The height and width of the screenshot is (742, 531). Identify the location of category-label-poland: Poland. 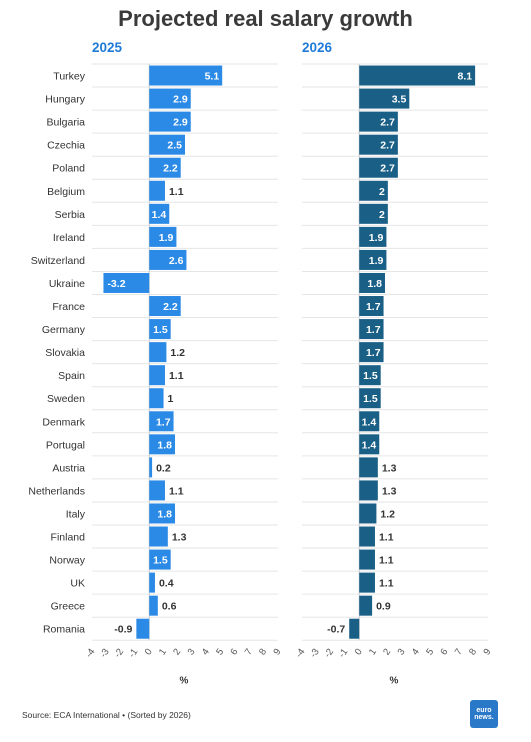
(68, 169).